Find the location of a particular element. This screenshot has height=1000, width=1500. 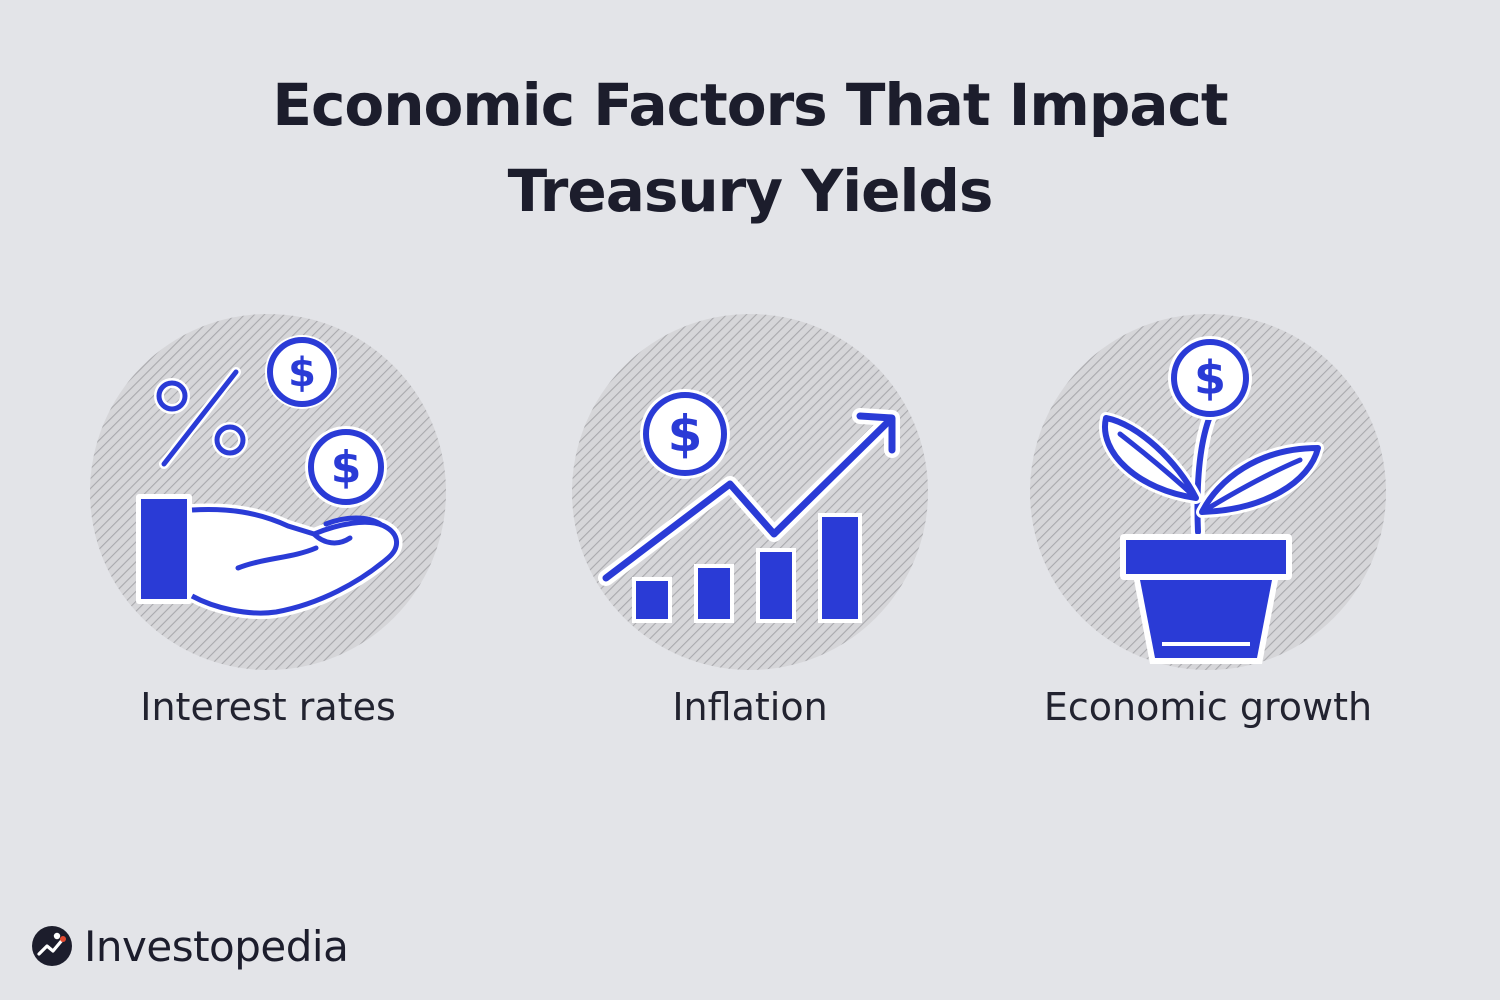

title-line-2: Treasury Yields is located at coordinates (750, 191).